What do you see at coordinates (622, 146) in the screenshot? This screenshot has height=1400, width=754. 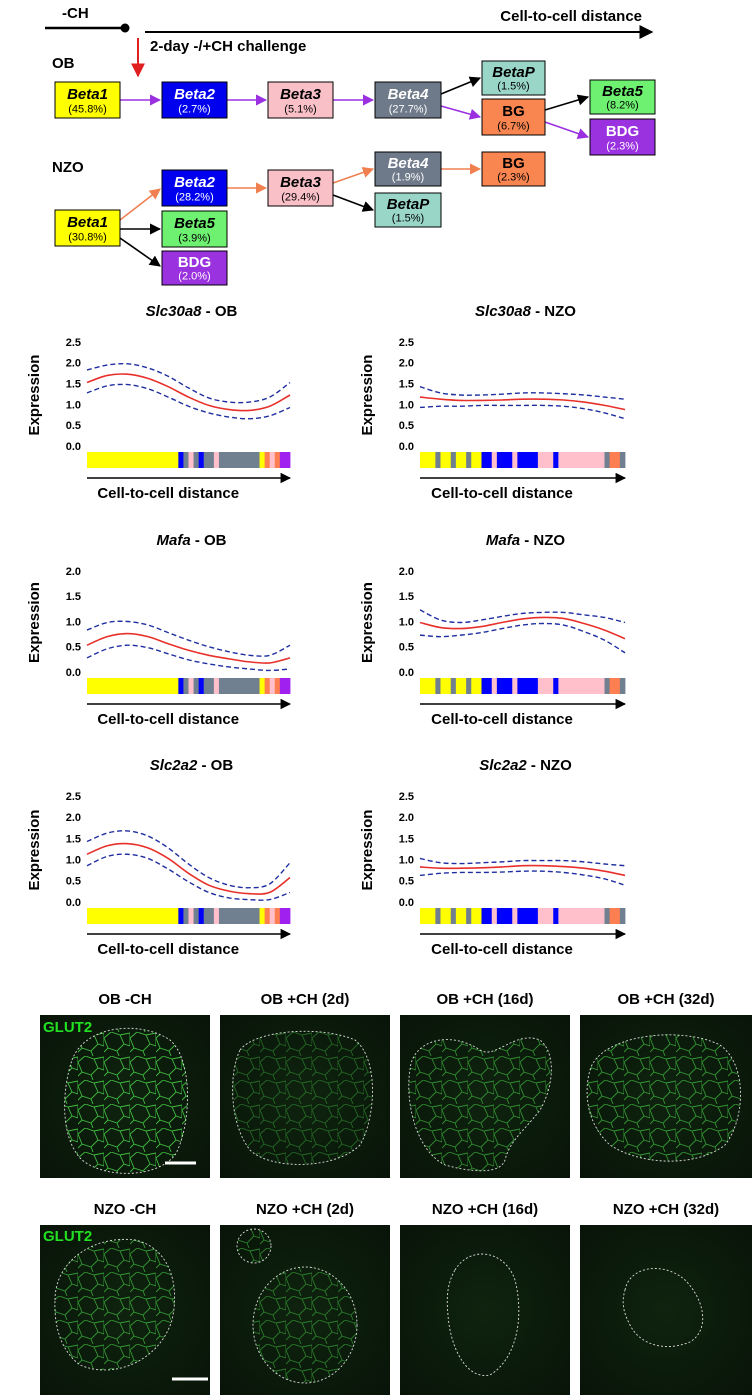 I see `node-pct: (2.3%)` at bounding box center [622, 146].